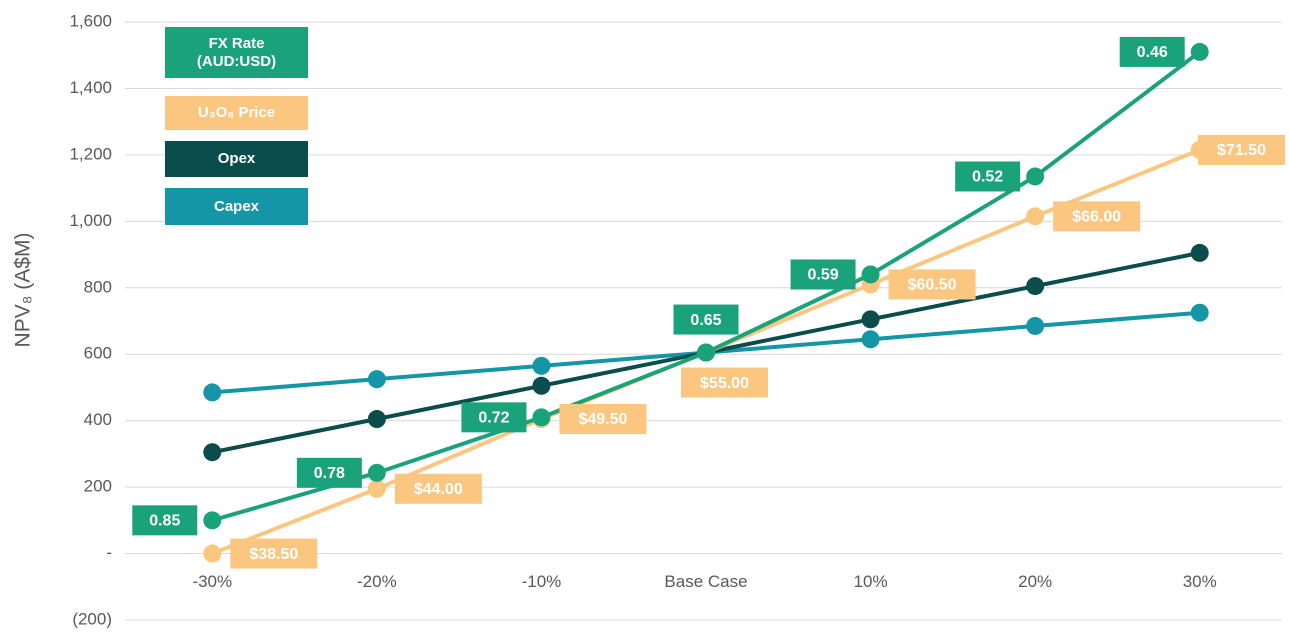 Image resolution: width=1289 pixels, height=633 pixels. Describe the element at coordinates (236, 159) in the screenshot. I see `legend-entry: Opex` at that location.